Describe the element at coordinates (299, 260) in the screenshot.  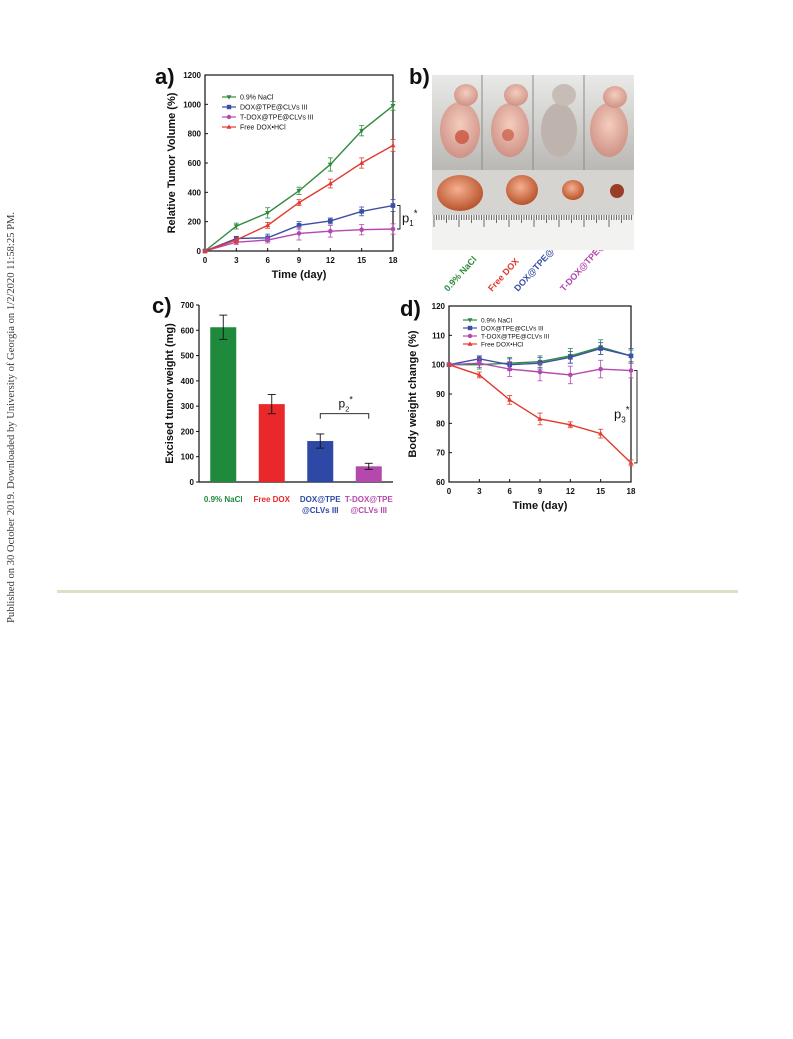
I see `x-tick-label: 9` at that location.